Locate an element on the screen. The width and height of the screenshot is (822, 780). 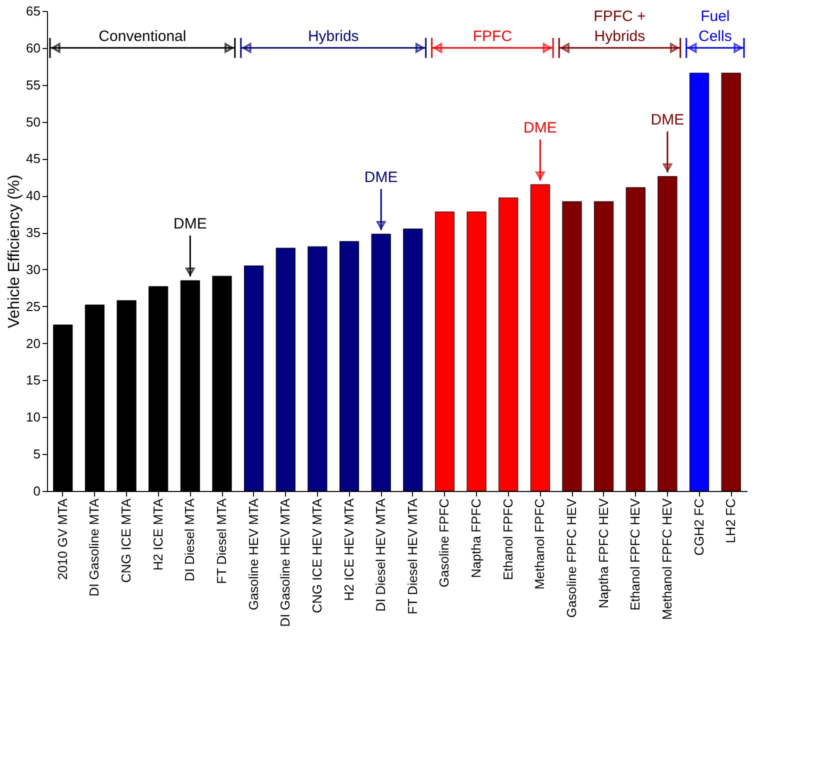
x-tick-label: FT Diesel HEV MTA is located at coordinates (412, 556).